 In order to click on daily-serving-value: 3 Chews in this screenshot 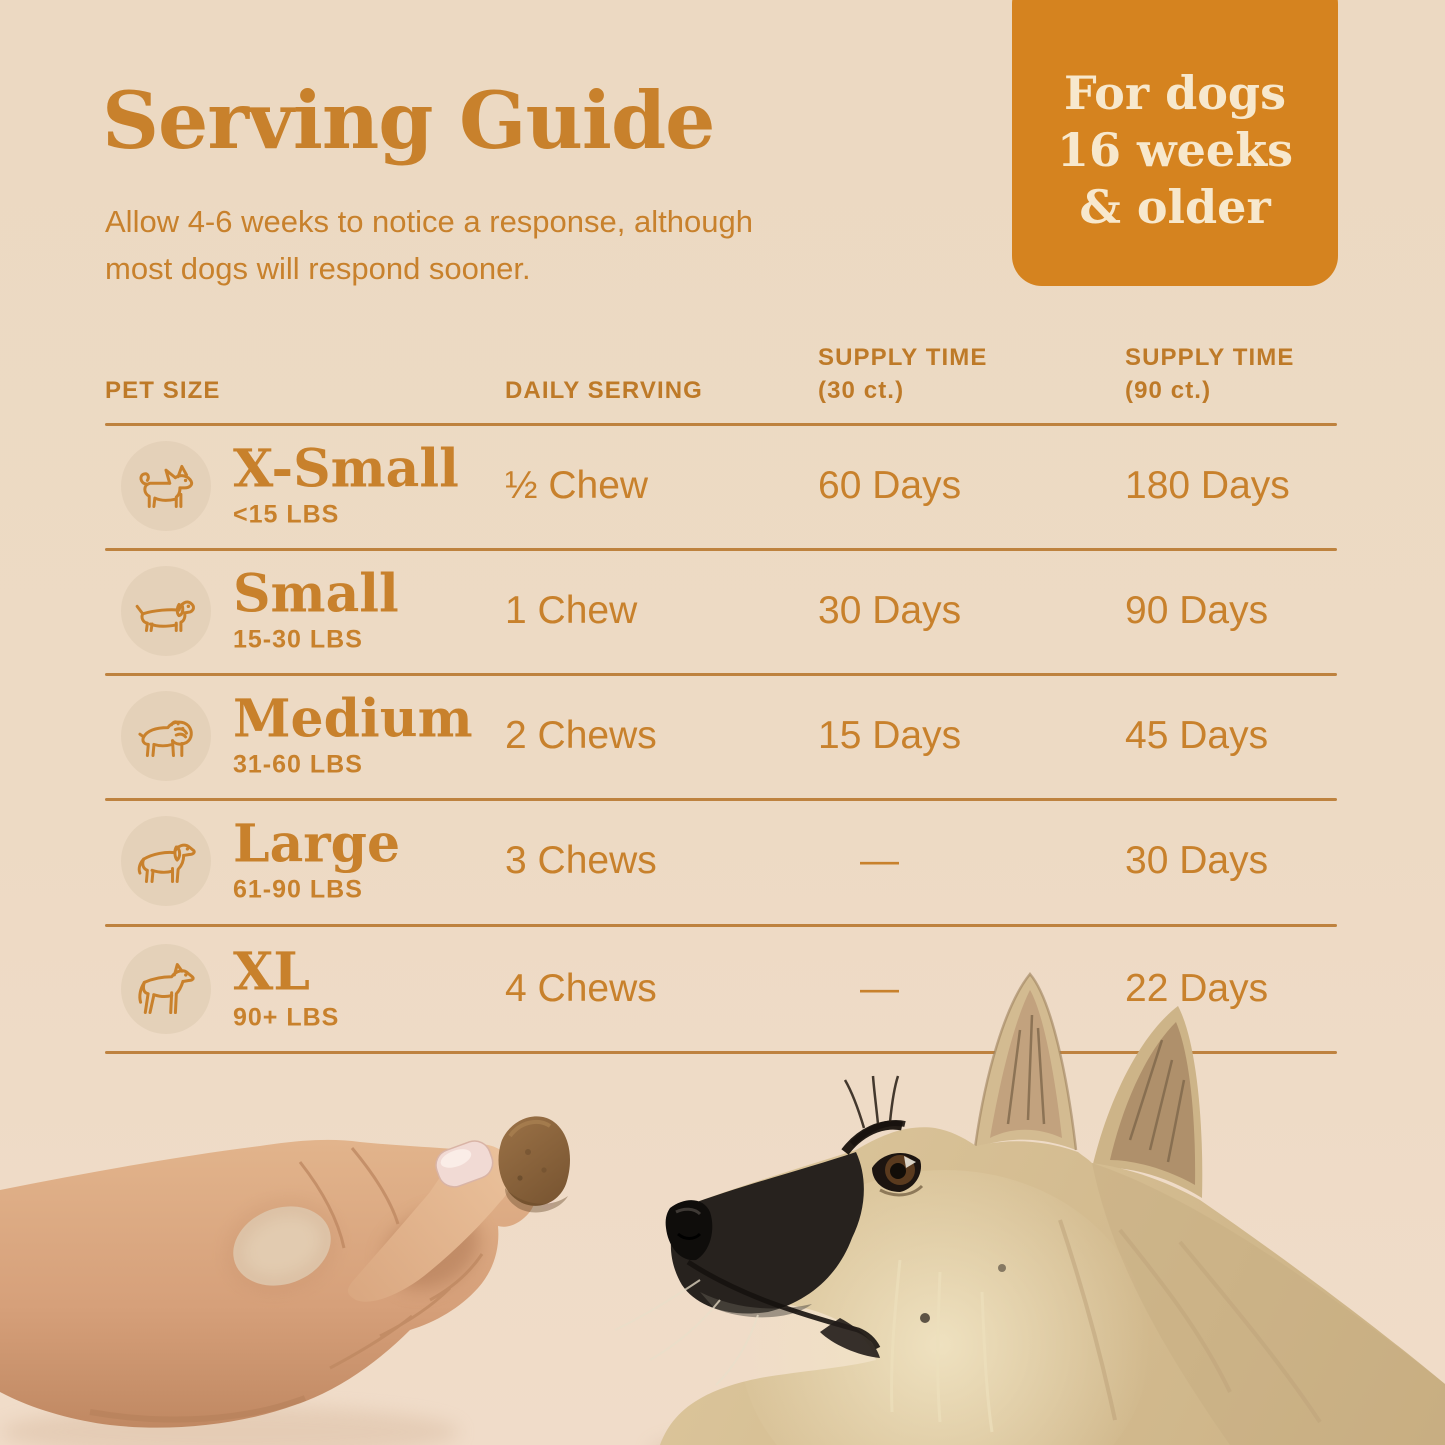, I will do `click(581, 860)`.